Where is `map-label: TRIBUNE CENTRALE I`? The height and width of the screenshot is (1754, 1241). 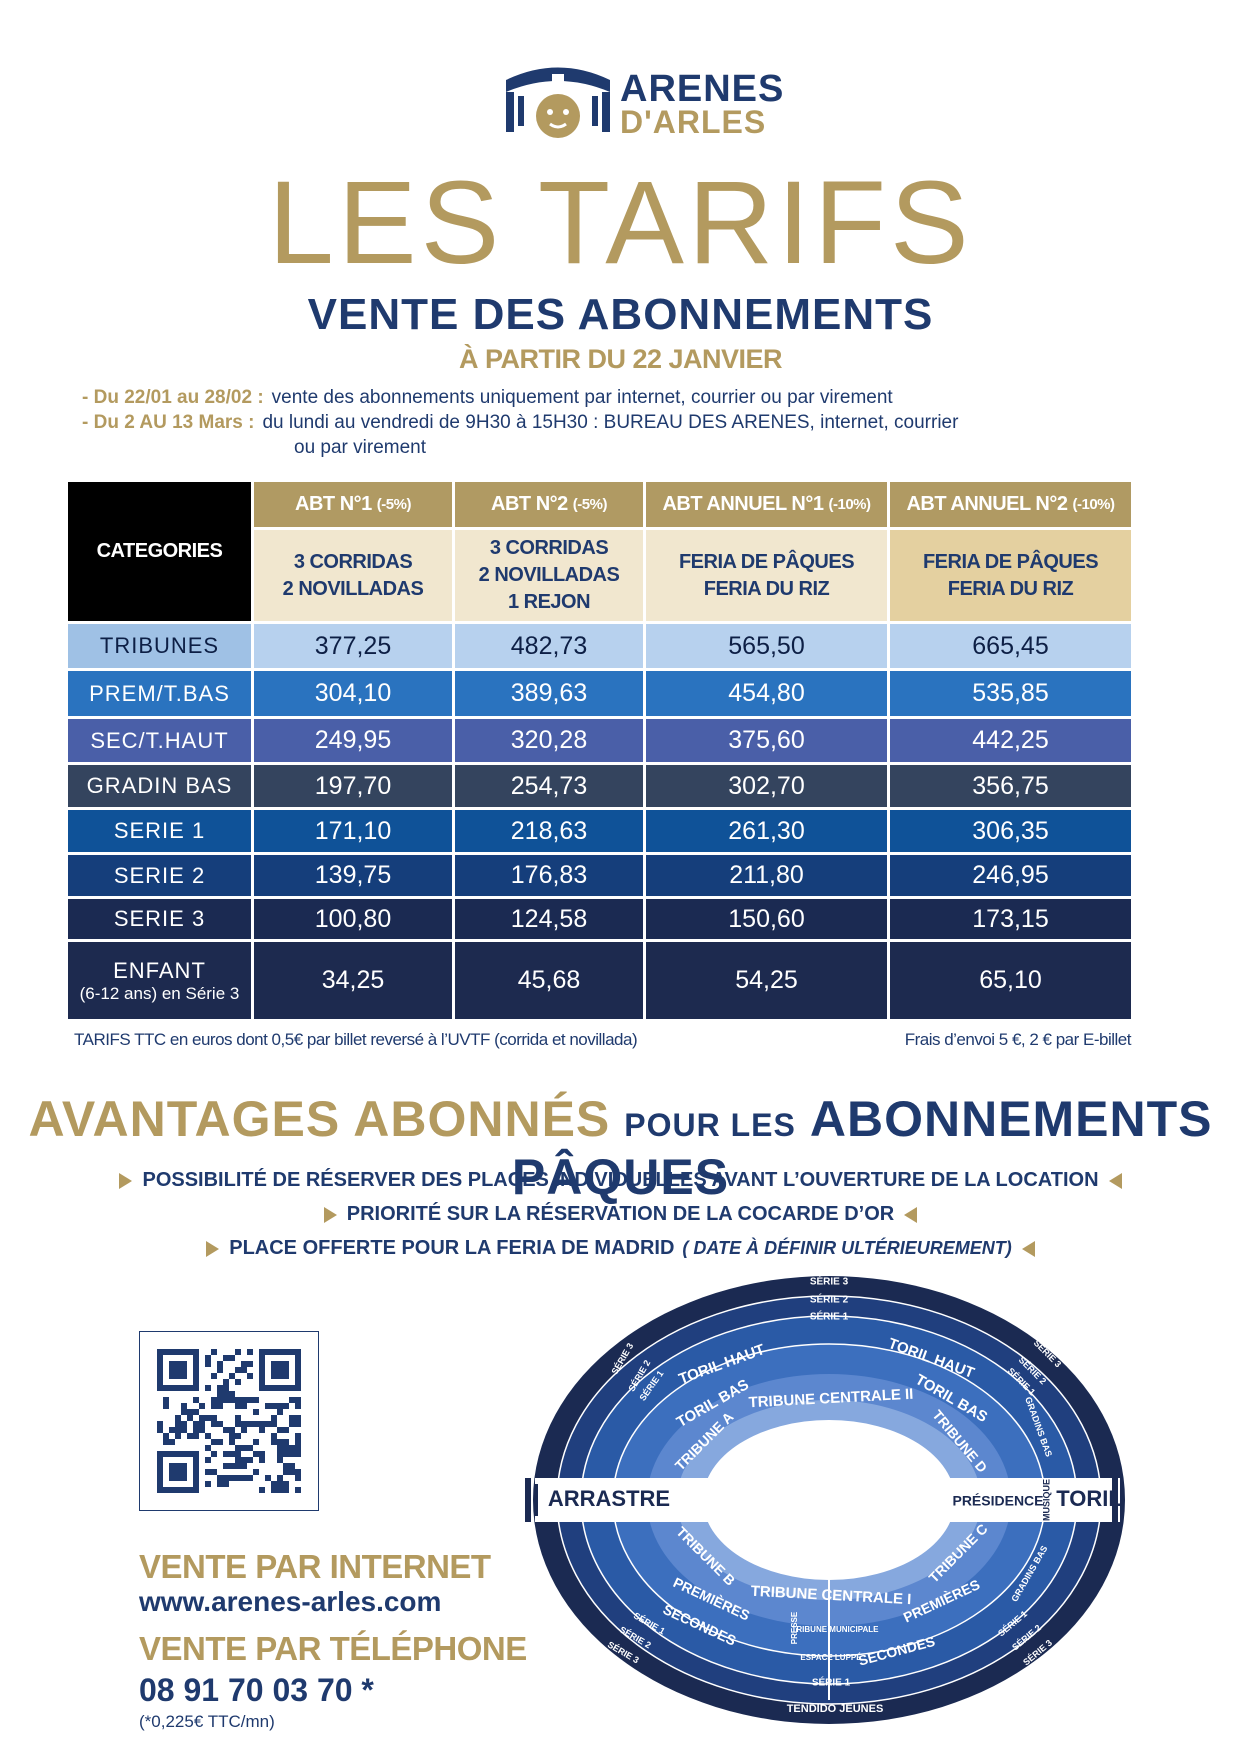
map-label: TRIBUNE CENTRALE I is located at coordinates (831, 1595).